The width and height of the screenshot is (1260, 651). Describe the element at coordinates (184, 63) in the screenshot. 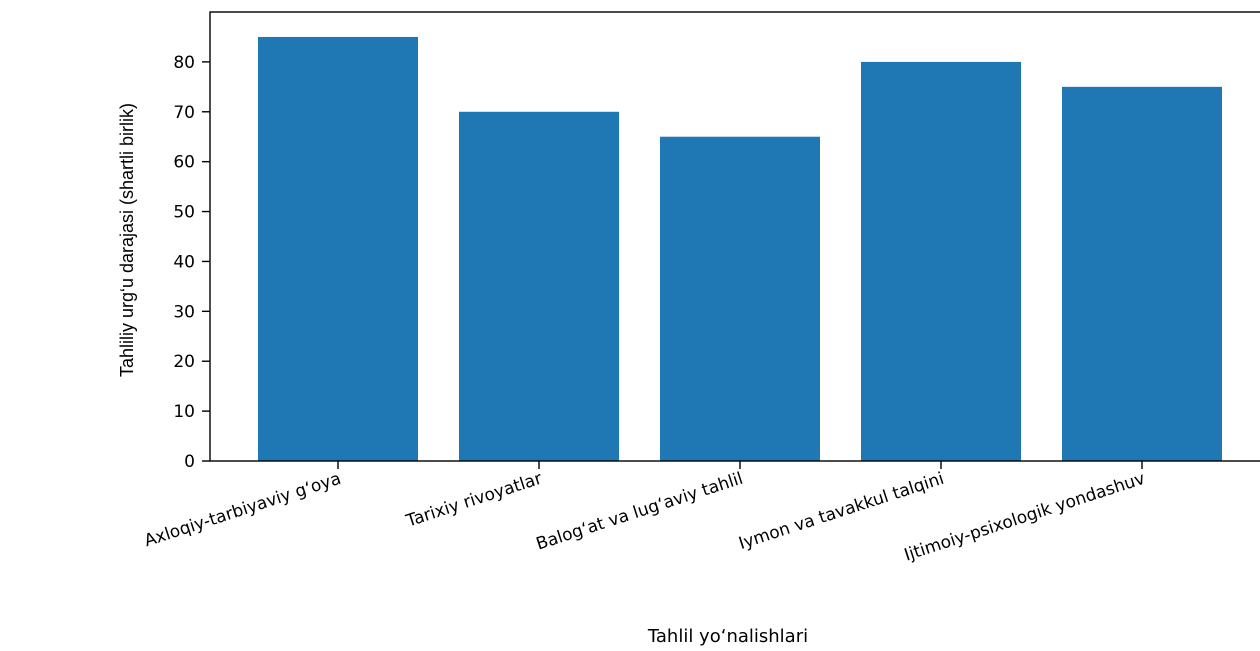

I see `y-tick-label: 80` at that location.